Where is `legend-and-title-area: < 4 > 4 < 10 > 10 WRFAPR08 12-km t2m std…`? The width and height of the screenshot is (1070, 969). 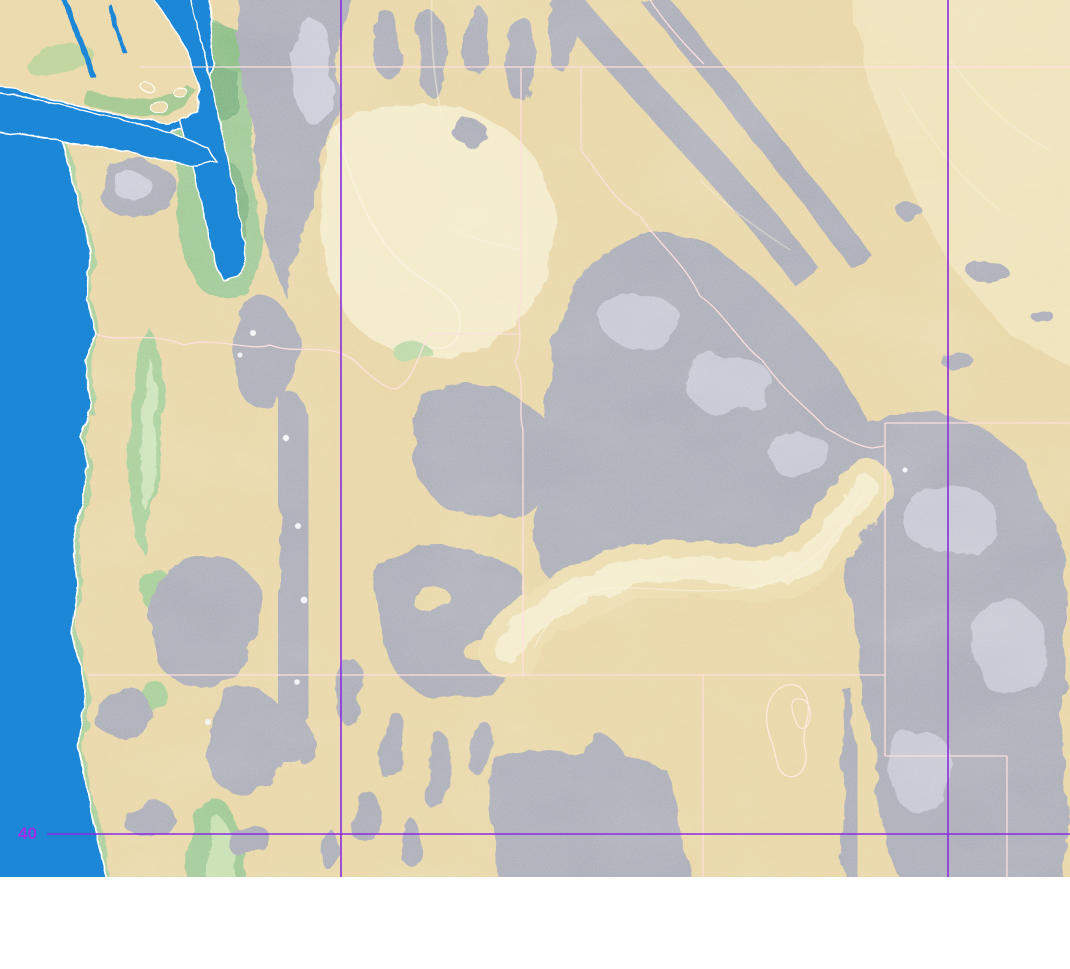 legend-and-title-area: < 4 > 4 < 10 > 10 WRFAPR08 12-km t2m std… is located at coordinates (535, 923).